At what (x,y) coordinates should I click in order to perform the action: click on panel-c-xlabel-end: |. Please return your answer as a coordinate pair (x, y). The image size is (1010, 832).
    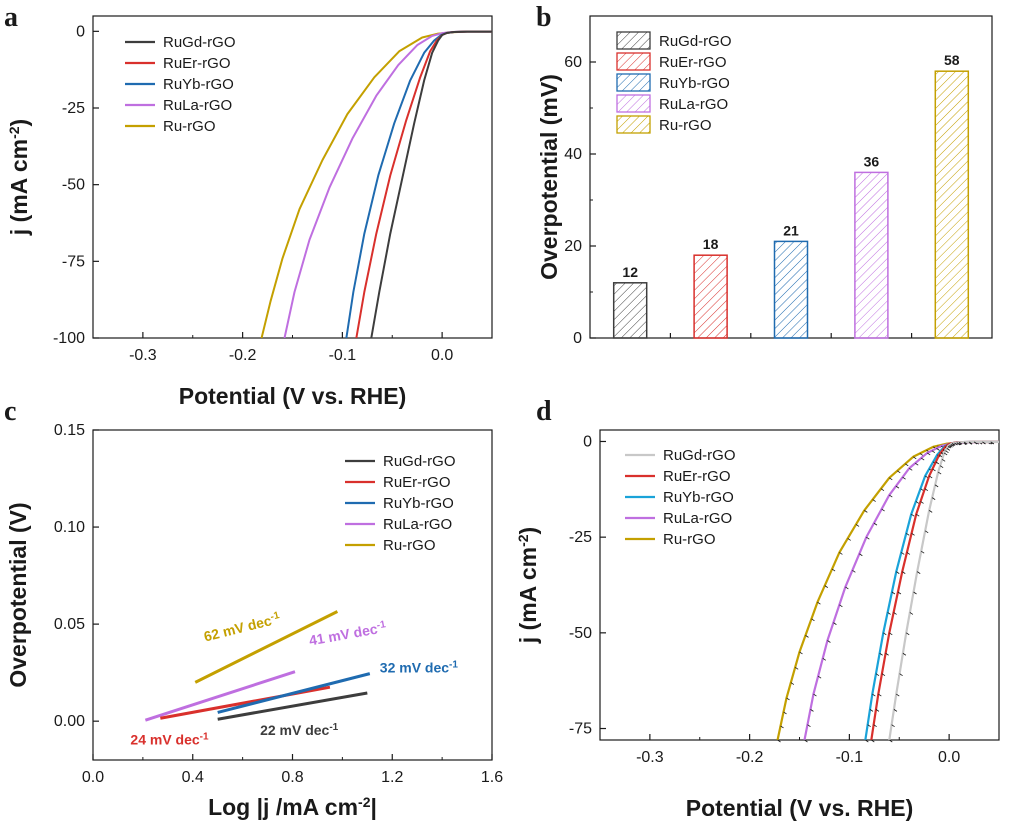
    Looking at the image, I should click on (374, 807).